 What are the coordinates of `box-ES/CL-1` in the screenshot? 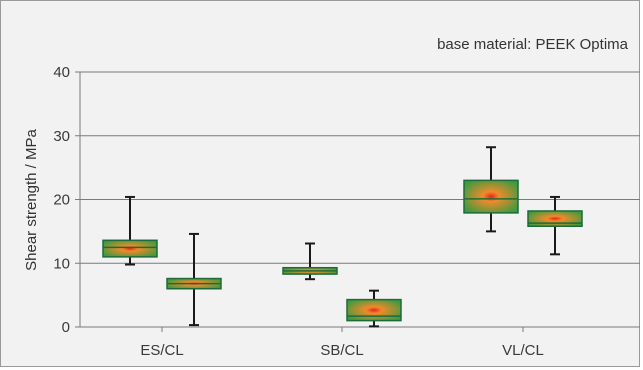 It's located at (130, 230).